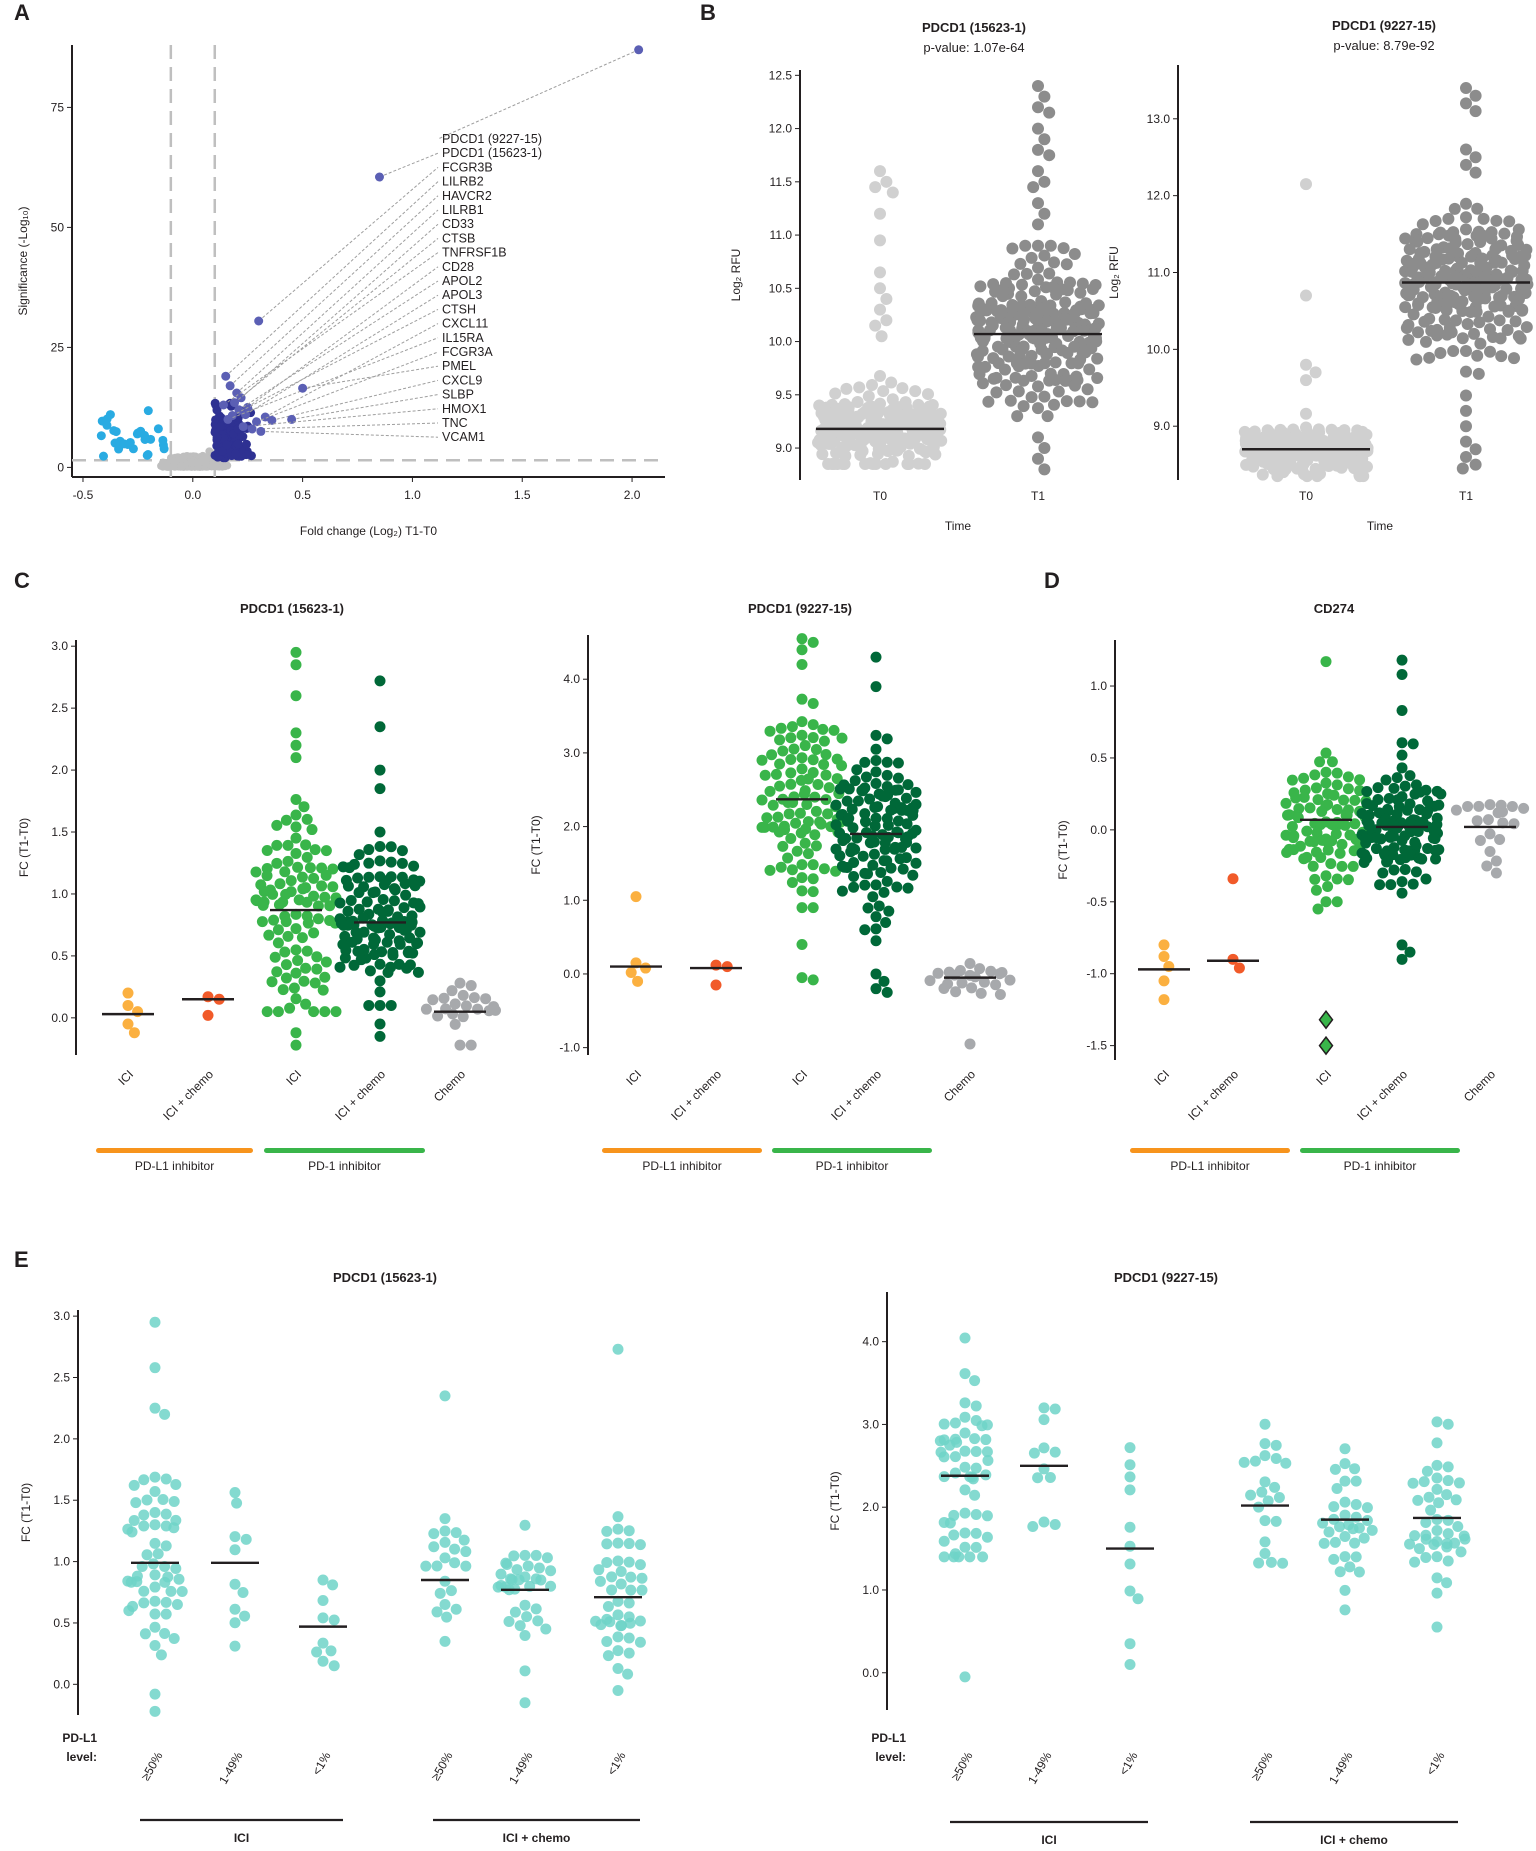  Describe the element at coordinates (442, 1766) in the screenshot. I see `E1-x-tick-label: ≥50%` at that location.